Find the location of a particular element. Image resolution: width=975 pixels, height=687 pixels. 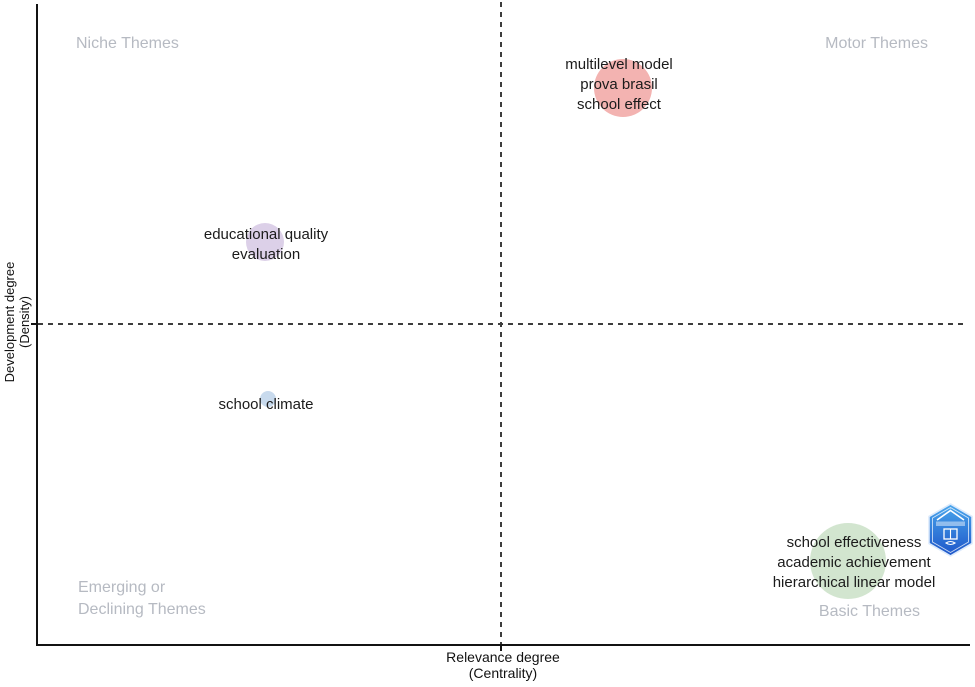

quadrant-label-emerging-declining-themes: Emerging or Declining Themes is located at coordinates (142, 599).